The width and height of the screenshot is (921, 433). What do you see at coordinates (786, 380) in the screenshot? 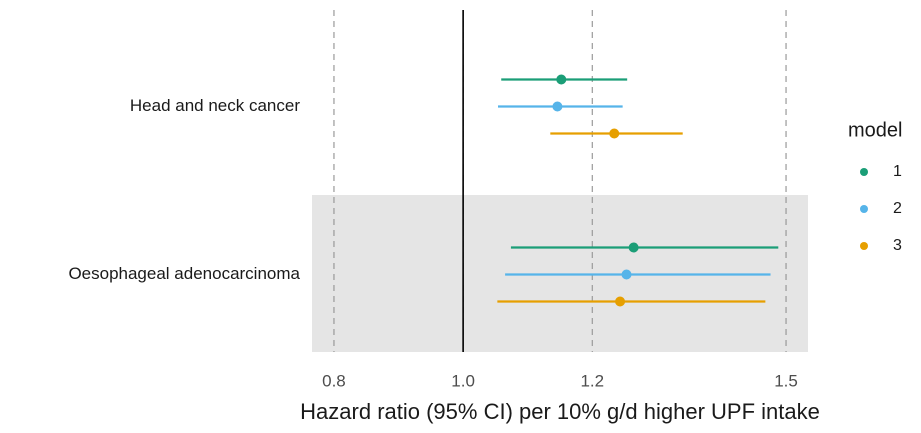
I see `x-tick-label: 1.5` at bounding box center [786, 380].